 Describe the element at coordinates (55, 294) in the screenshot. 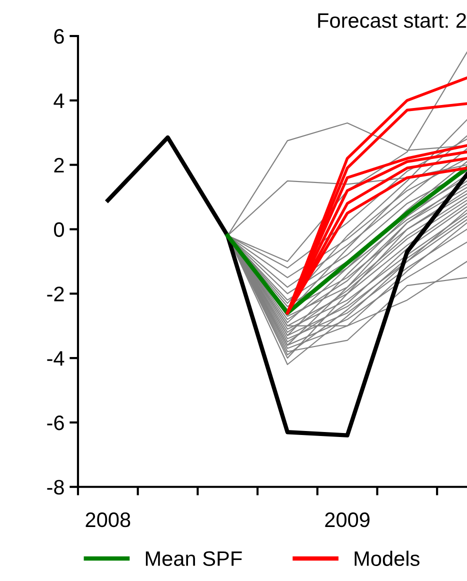

I see `y-tick-label: -2` at that location.